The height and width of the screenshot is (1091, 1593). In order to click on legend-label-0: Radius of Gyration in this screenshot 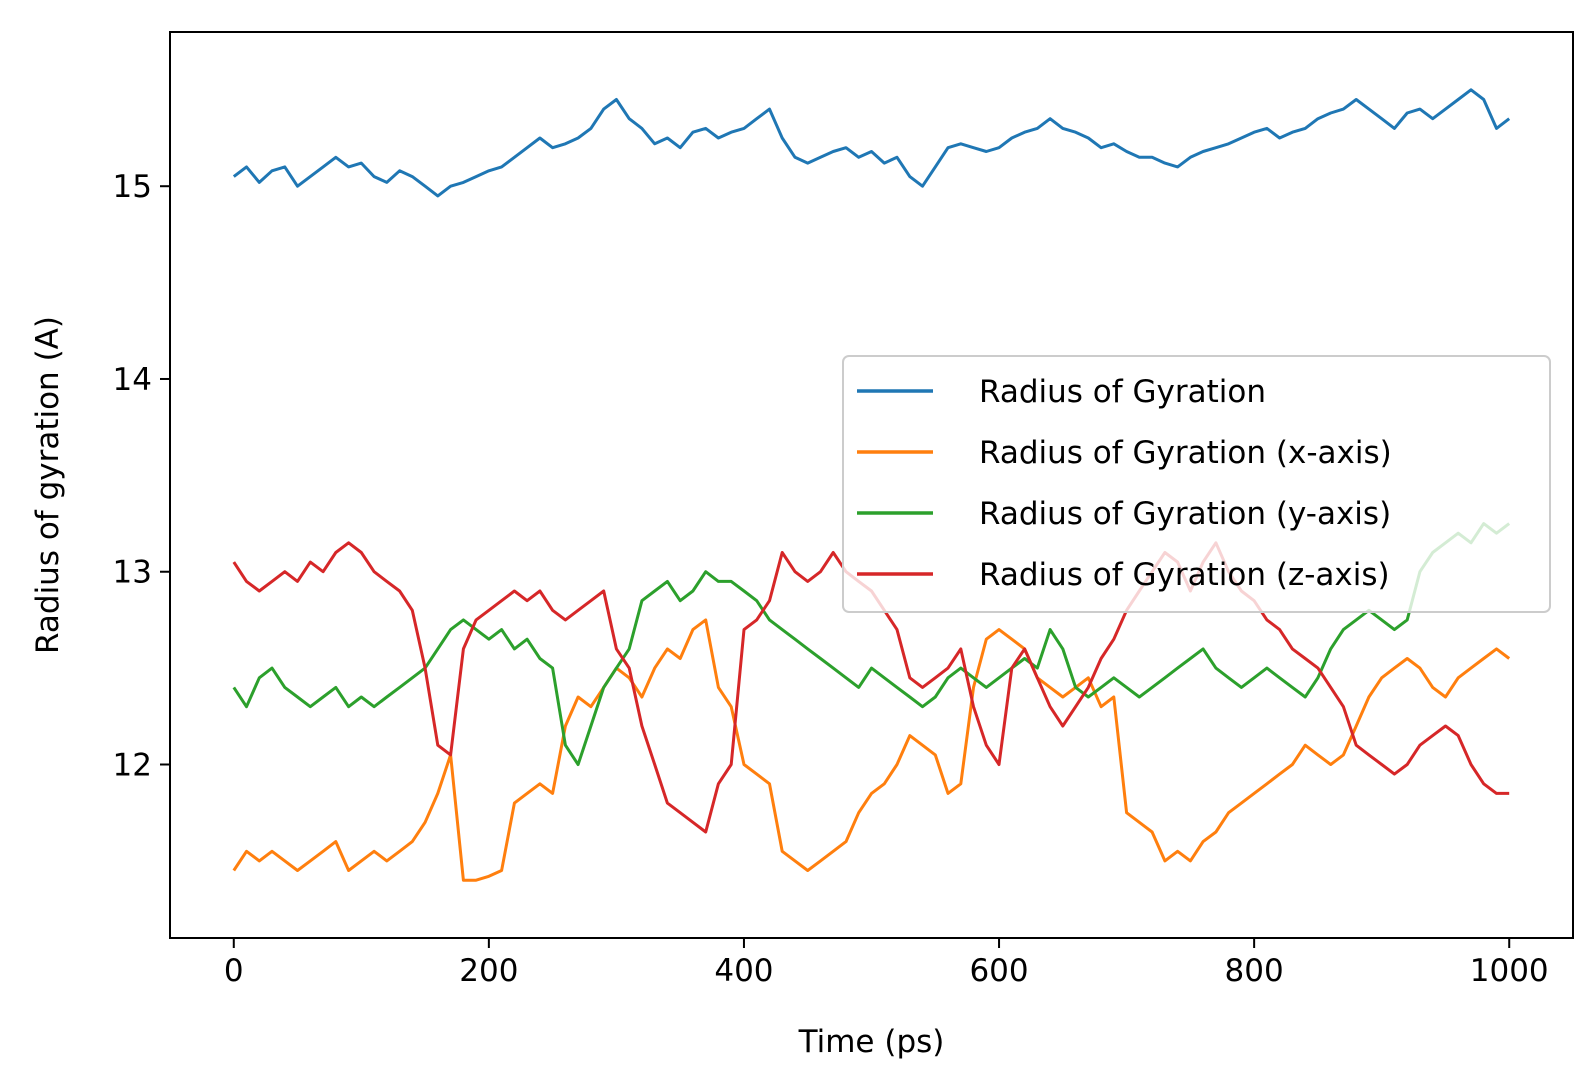, I will do `click(1122, 392)`.